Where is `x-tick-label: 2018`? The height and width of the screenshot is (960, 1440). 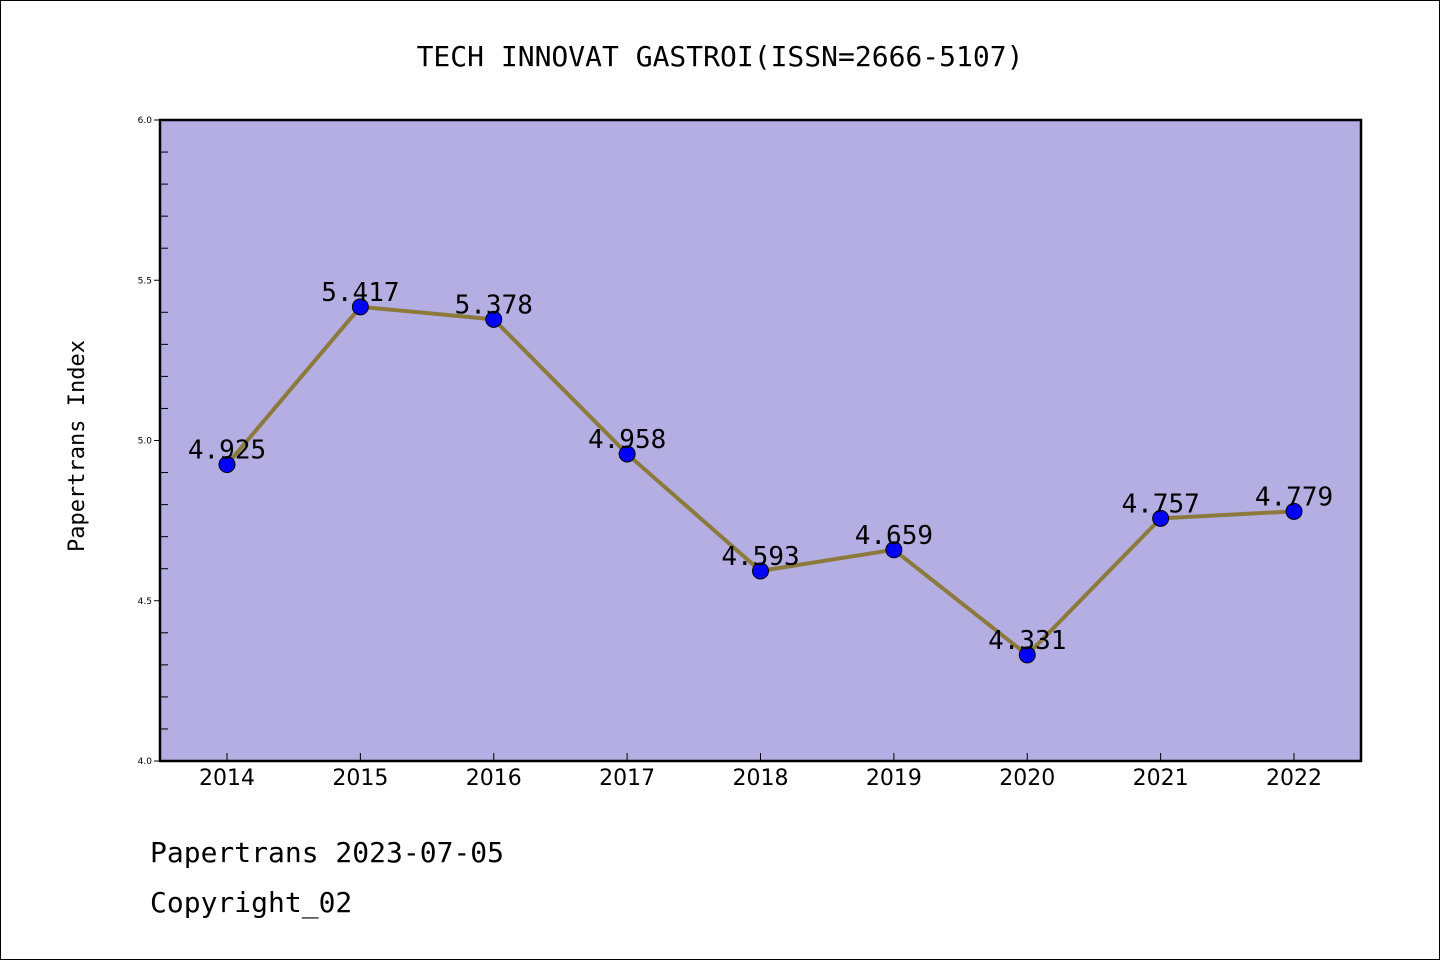
x-tick-label: 2018 is located at coordinates (761, 778).